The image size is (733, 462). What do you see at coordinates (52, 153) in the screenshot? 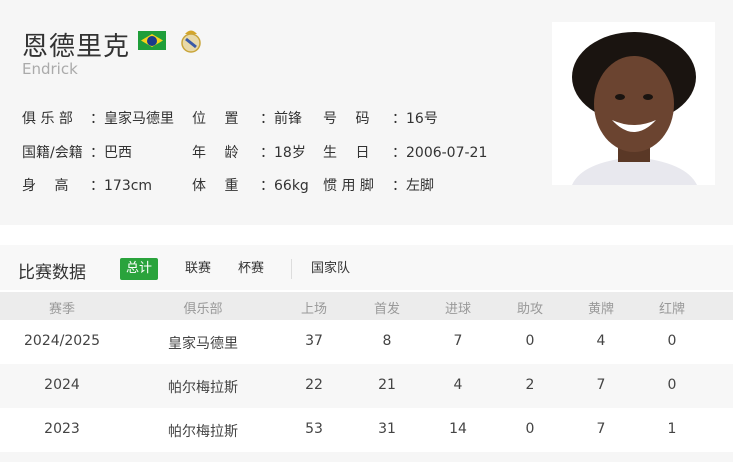
I see `info-label: 国籍/会籍` at bounding box center [52, 153].